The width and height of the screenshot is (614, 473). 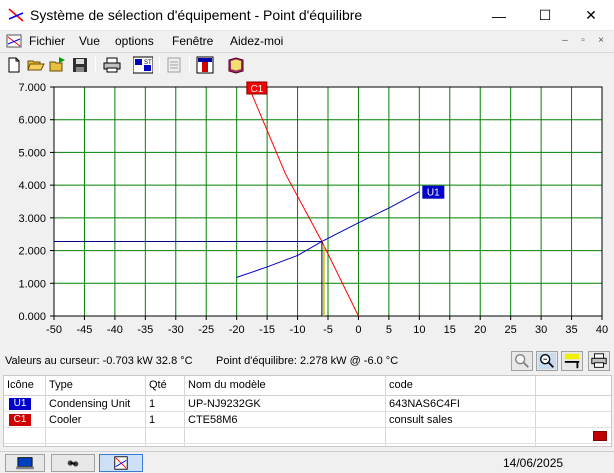 I want to click on x-tick-label: 0, so click(x=358, y=330).